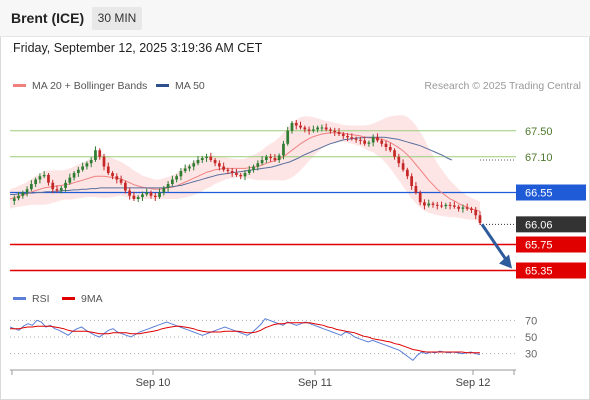  Describe the element at coordinates (531, 355) in the screenshot. I see `rsi-level-label-30: 30` at that location.